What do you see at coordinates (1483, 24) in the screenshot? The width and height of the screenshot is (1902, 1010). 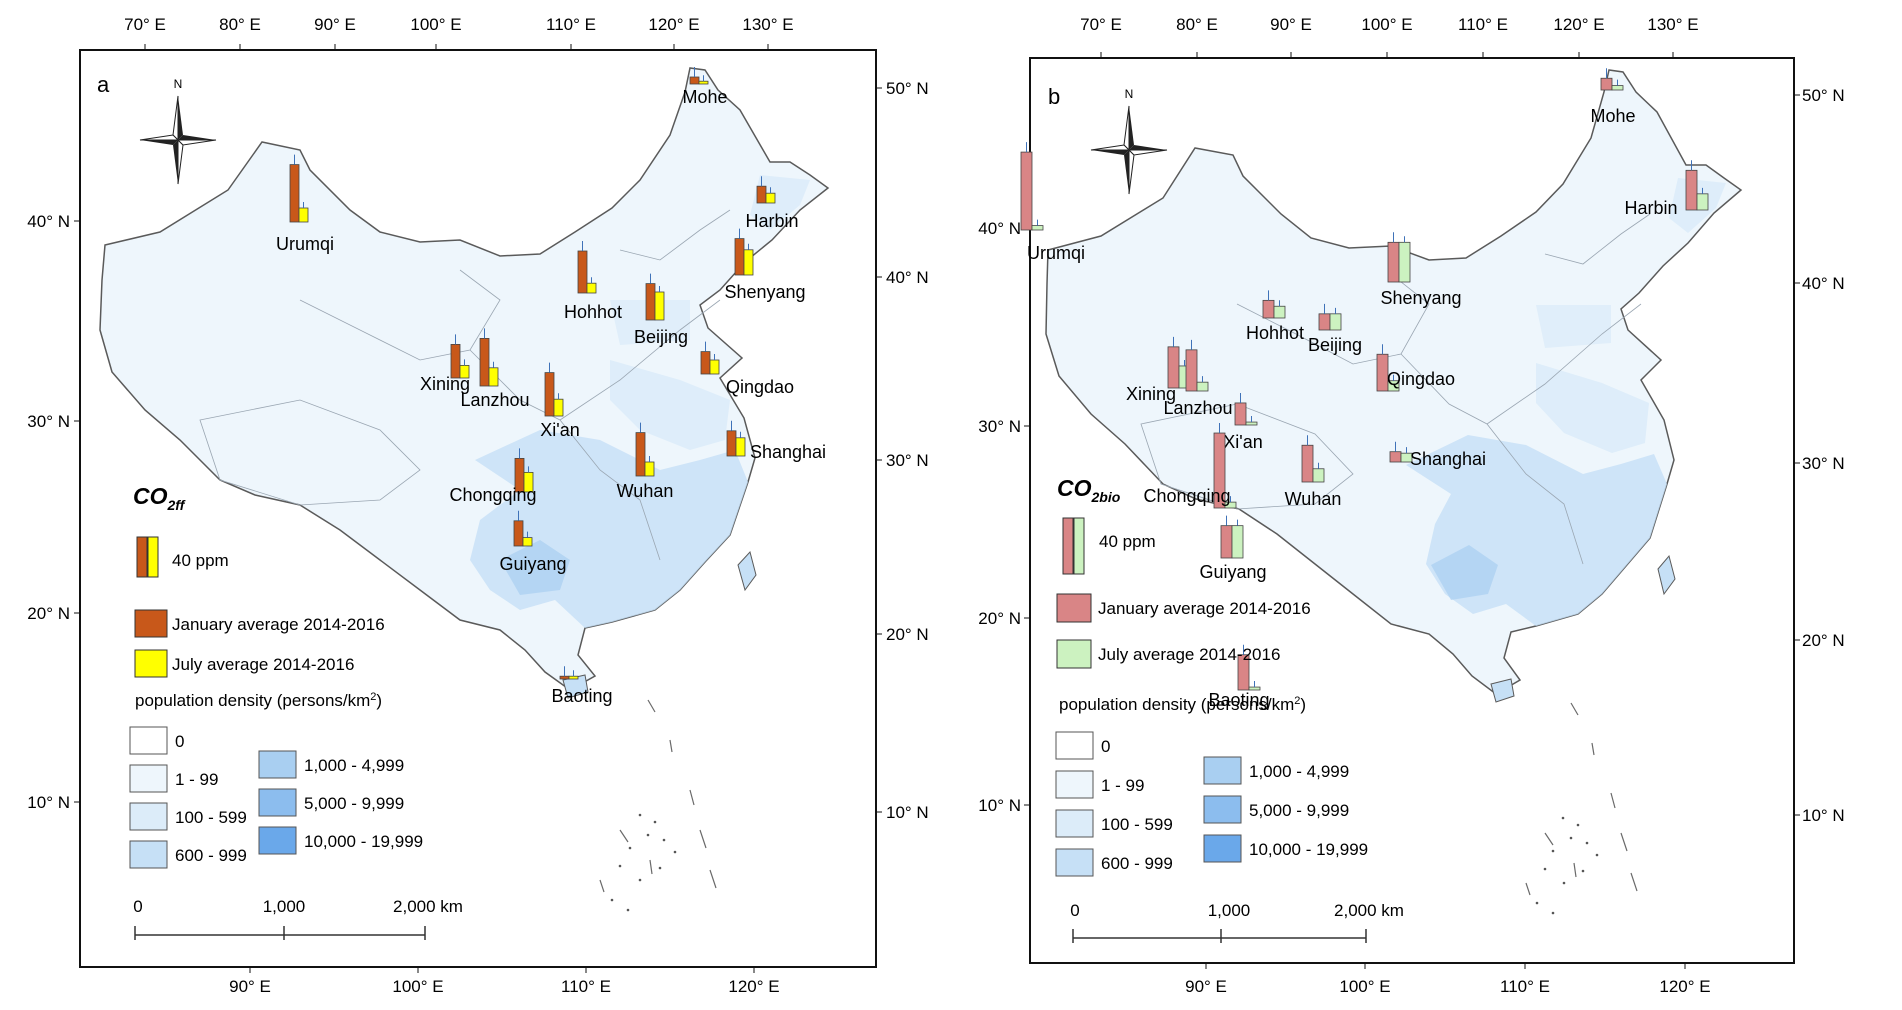 I see `lon-label: 110° E` at bounding box center [1483, 24].